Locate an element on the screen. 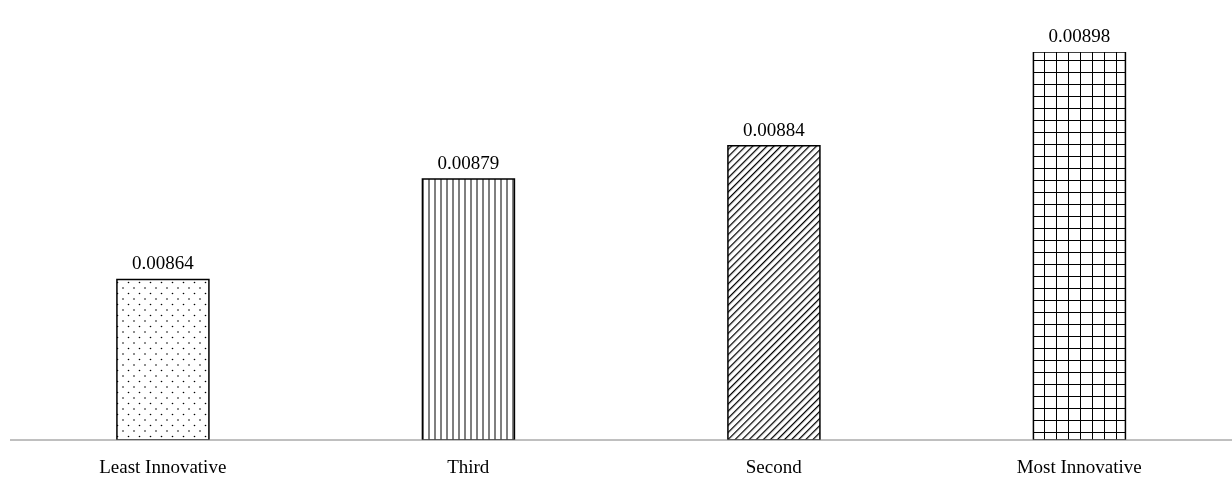 The height and width of the screenshot is (489, 1232). x-tick-label: Second is located at coordinates (774, 467).